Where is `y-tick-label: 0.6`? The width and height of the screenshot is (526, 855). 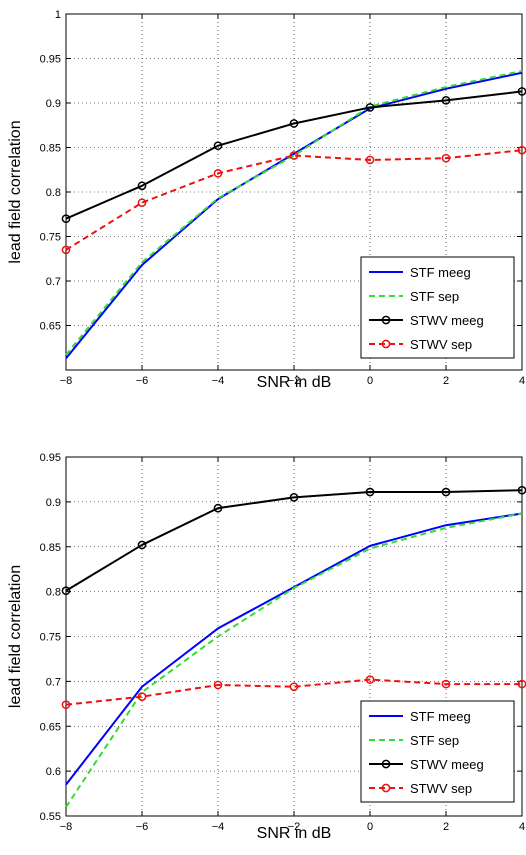
y-tick-label: 0.6 is located at coordinates (53, 772).